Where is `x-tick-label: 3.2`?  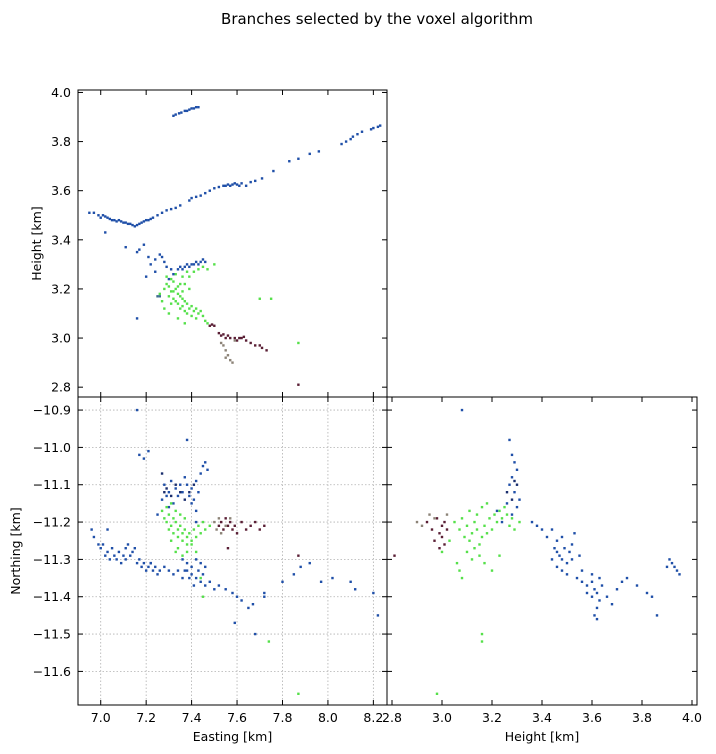
x-tick-label: 3.2 is located at coordinates (492, 717).